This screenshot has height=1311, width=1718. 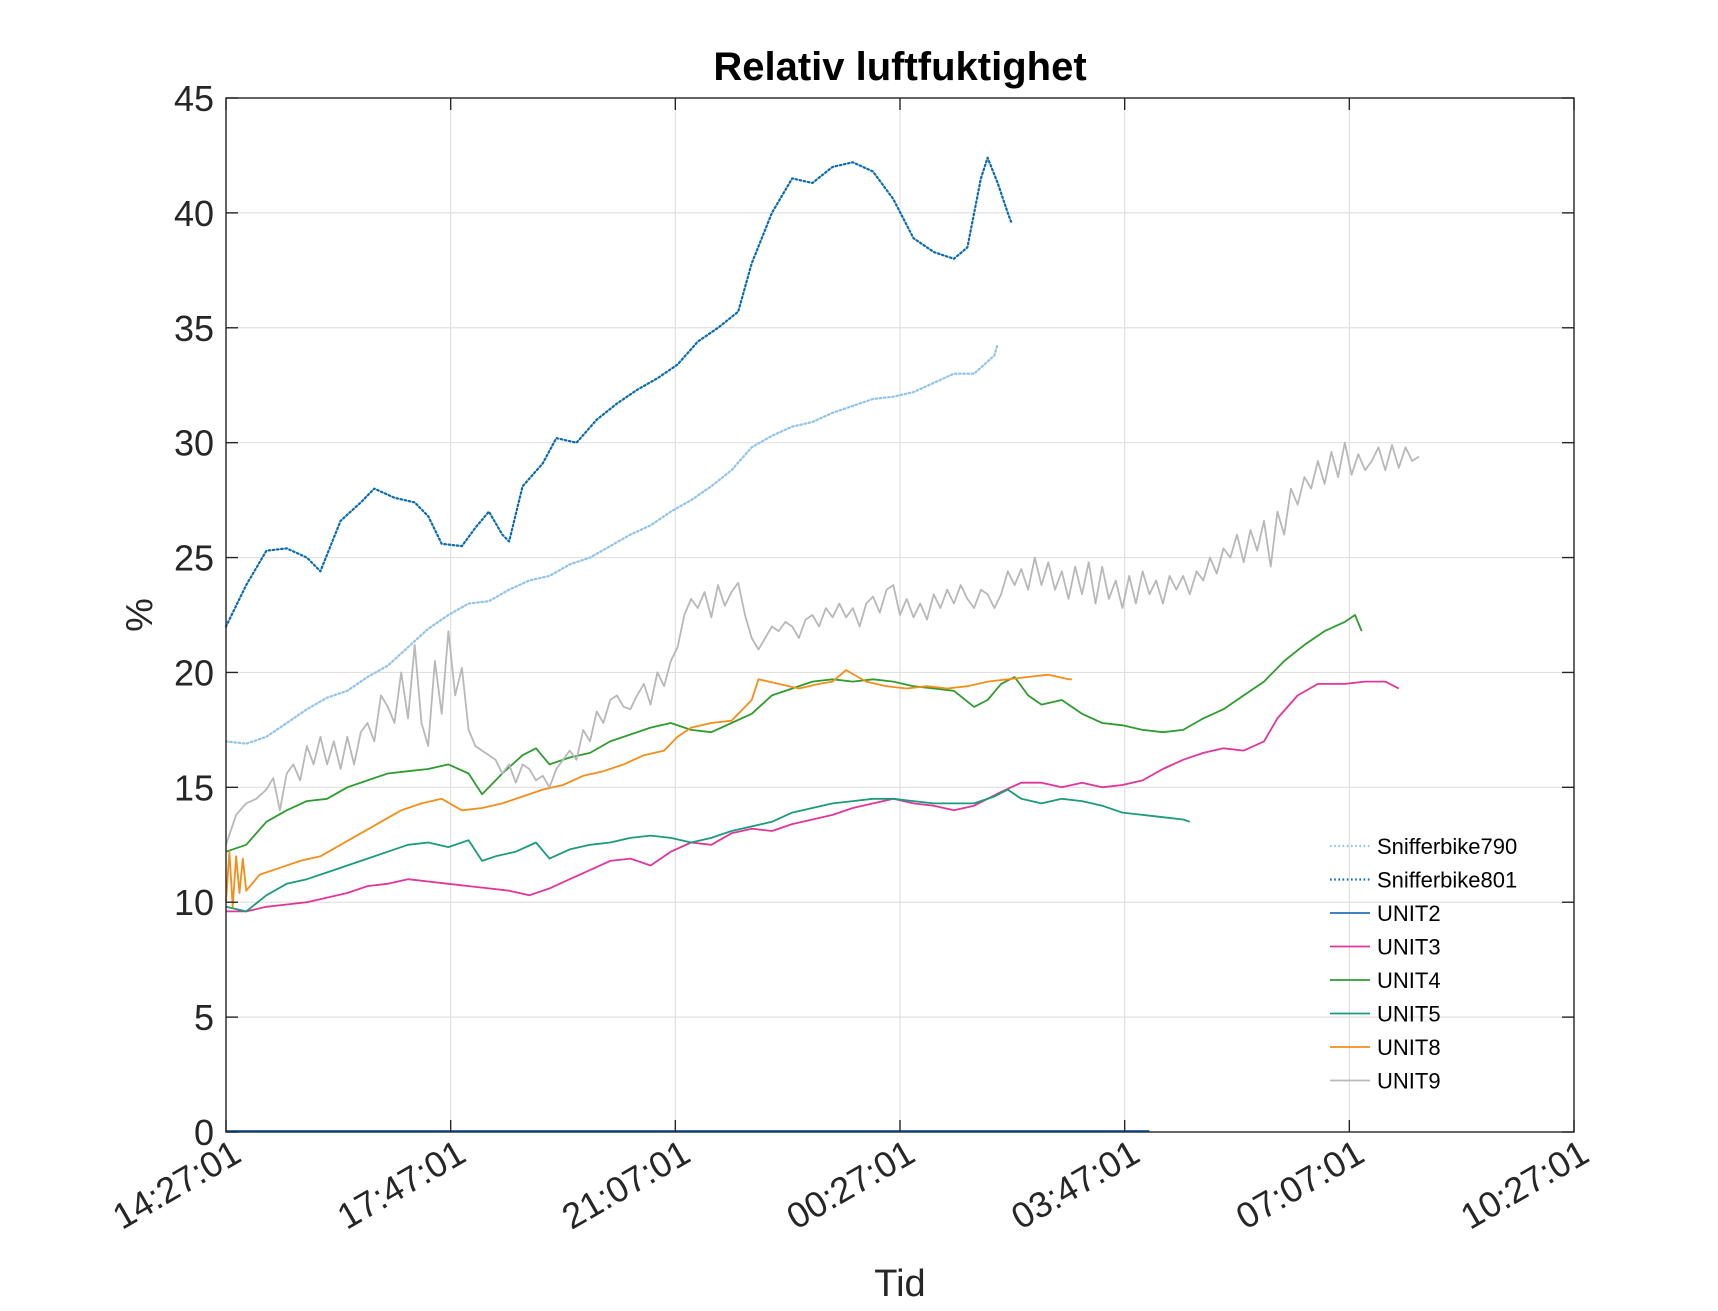 I want to click on y-tick-label: 20, so click(x=194, y=672).